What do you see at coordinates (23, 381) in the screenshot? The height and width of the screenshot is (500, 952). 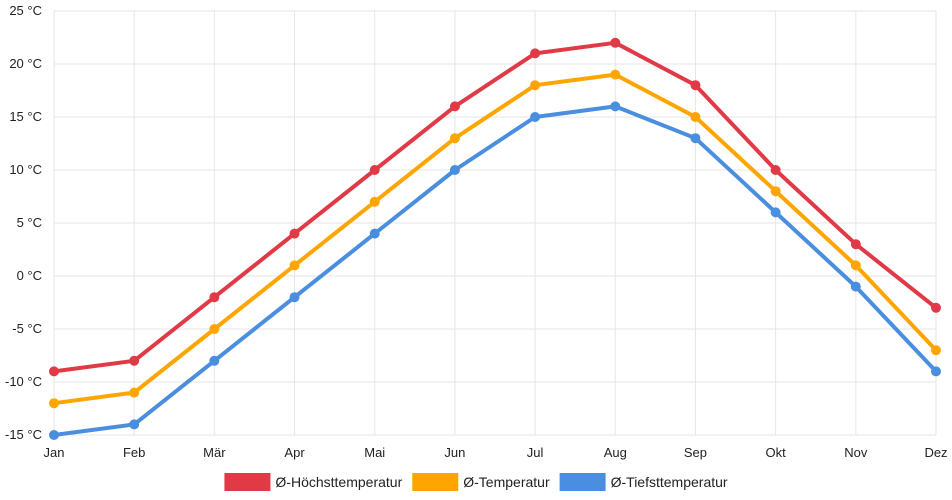 I see `y-tick-label: -10 °C` at bounding box center [23, 381].